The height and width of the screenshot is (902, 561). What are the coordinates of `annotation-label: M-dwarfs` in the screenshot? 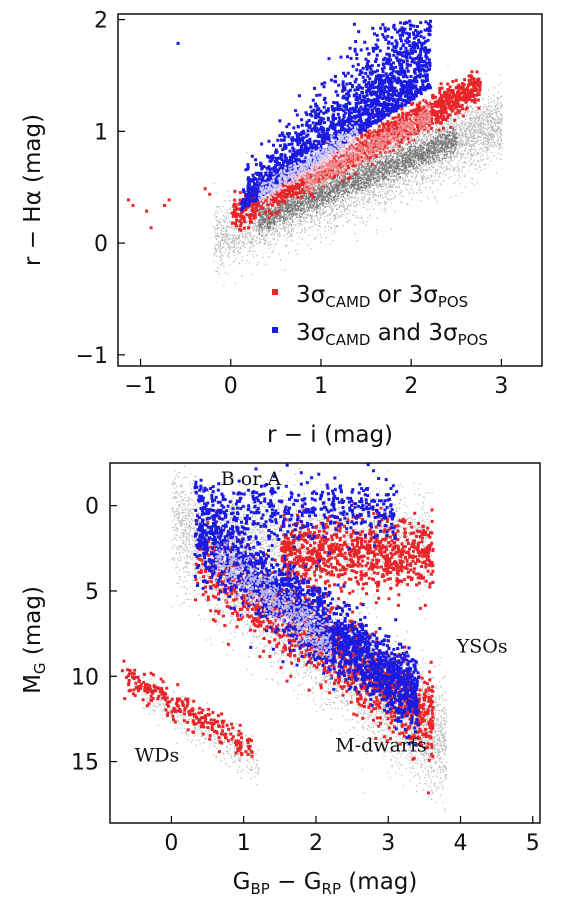 It's located at (381, 745).